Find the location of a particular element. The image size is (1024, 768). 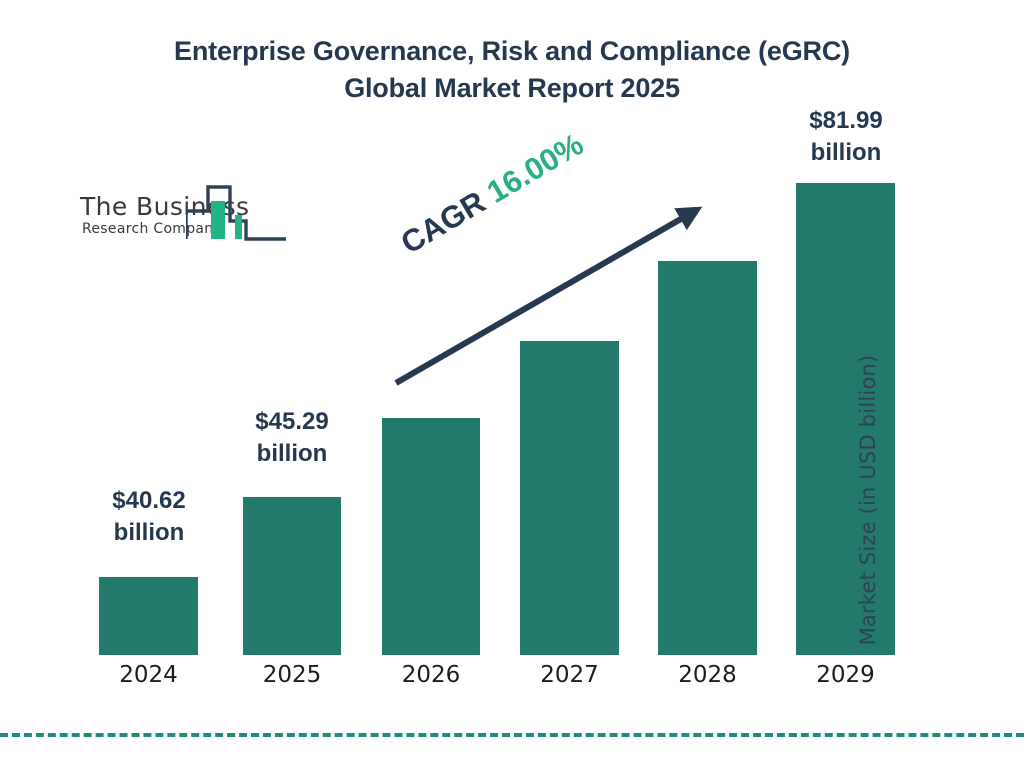

bar-2024 is located at coordinates (148, 616).